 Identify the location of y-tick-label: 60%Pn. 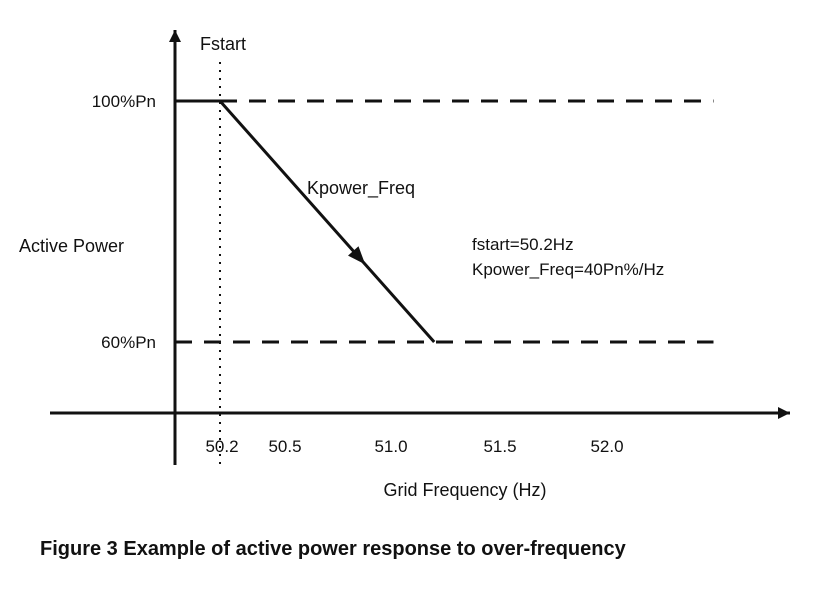
(128, 342).